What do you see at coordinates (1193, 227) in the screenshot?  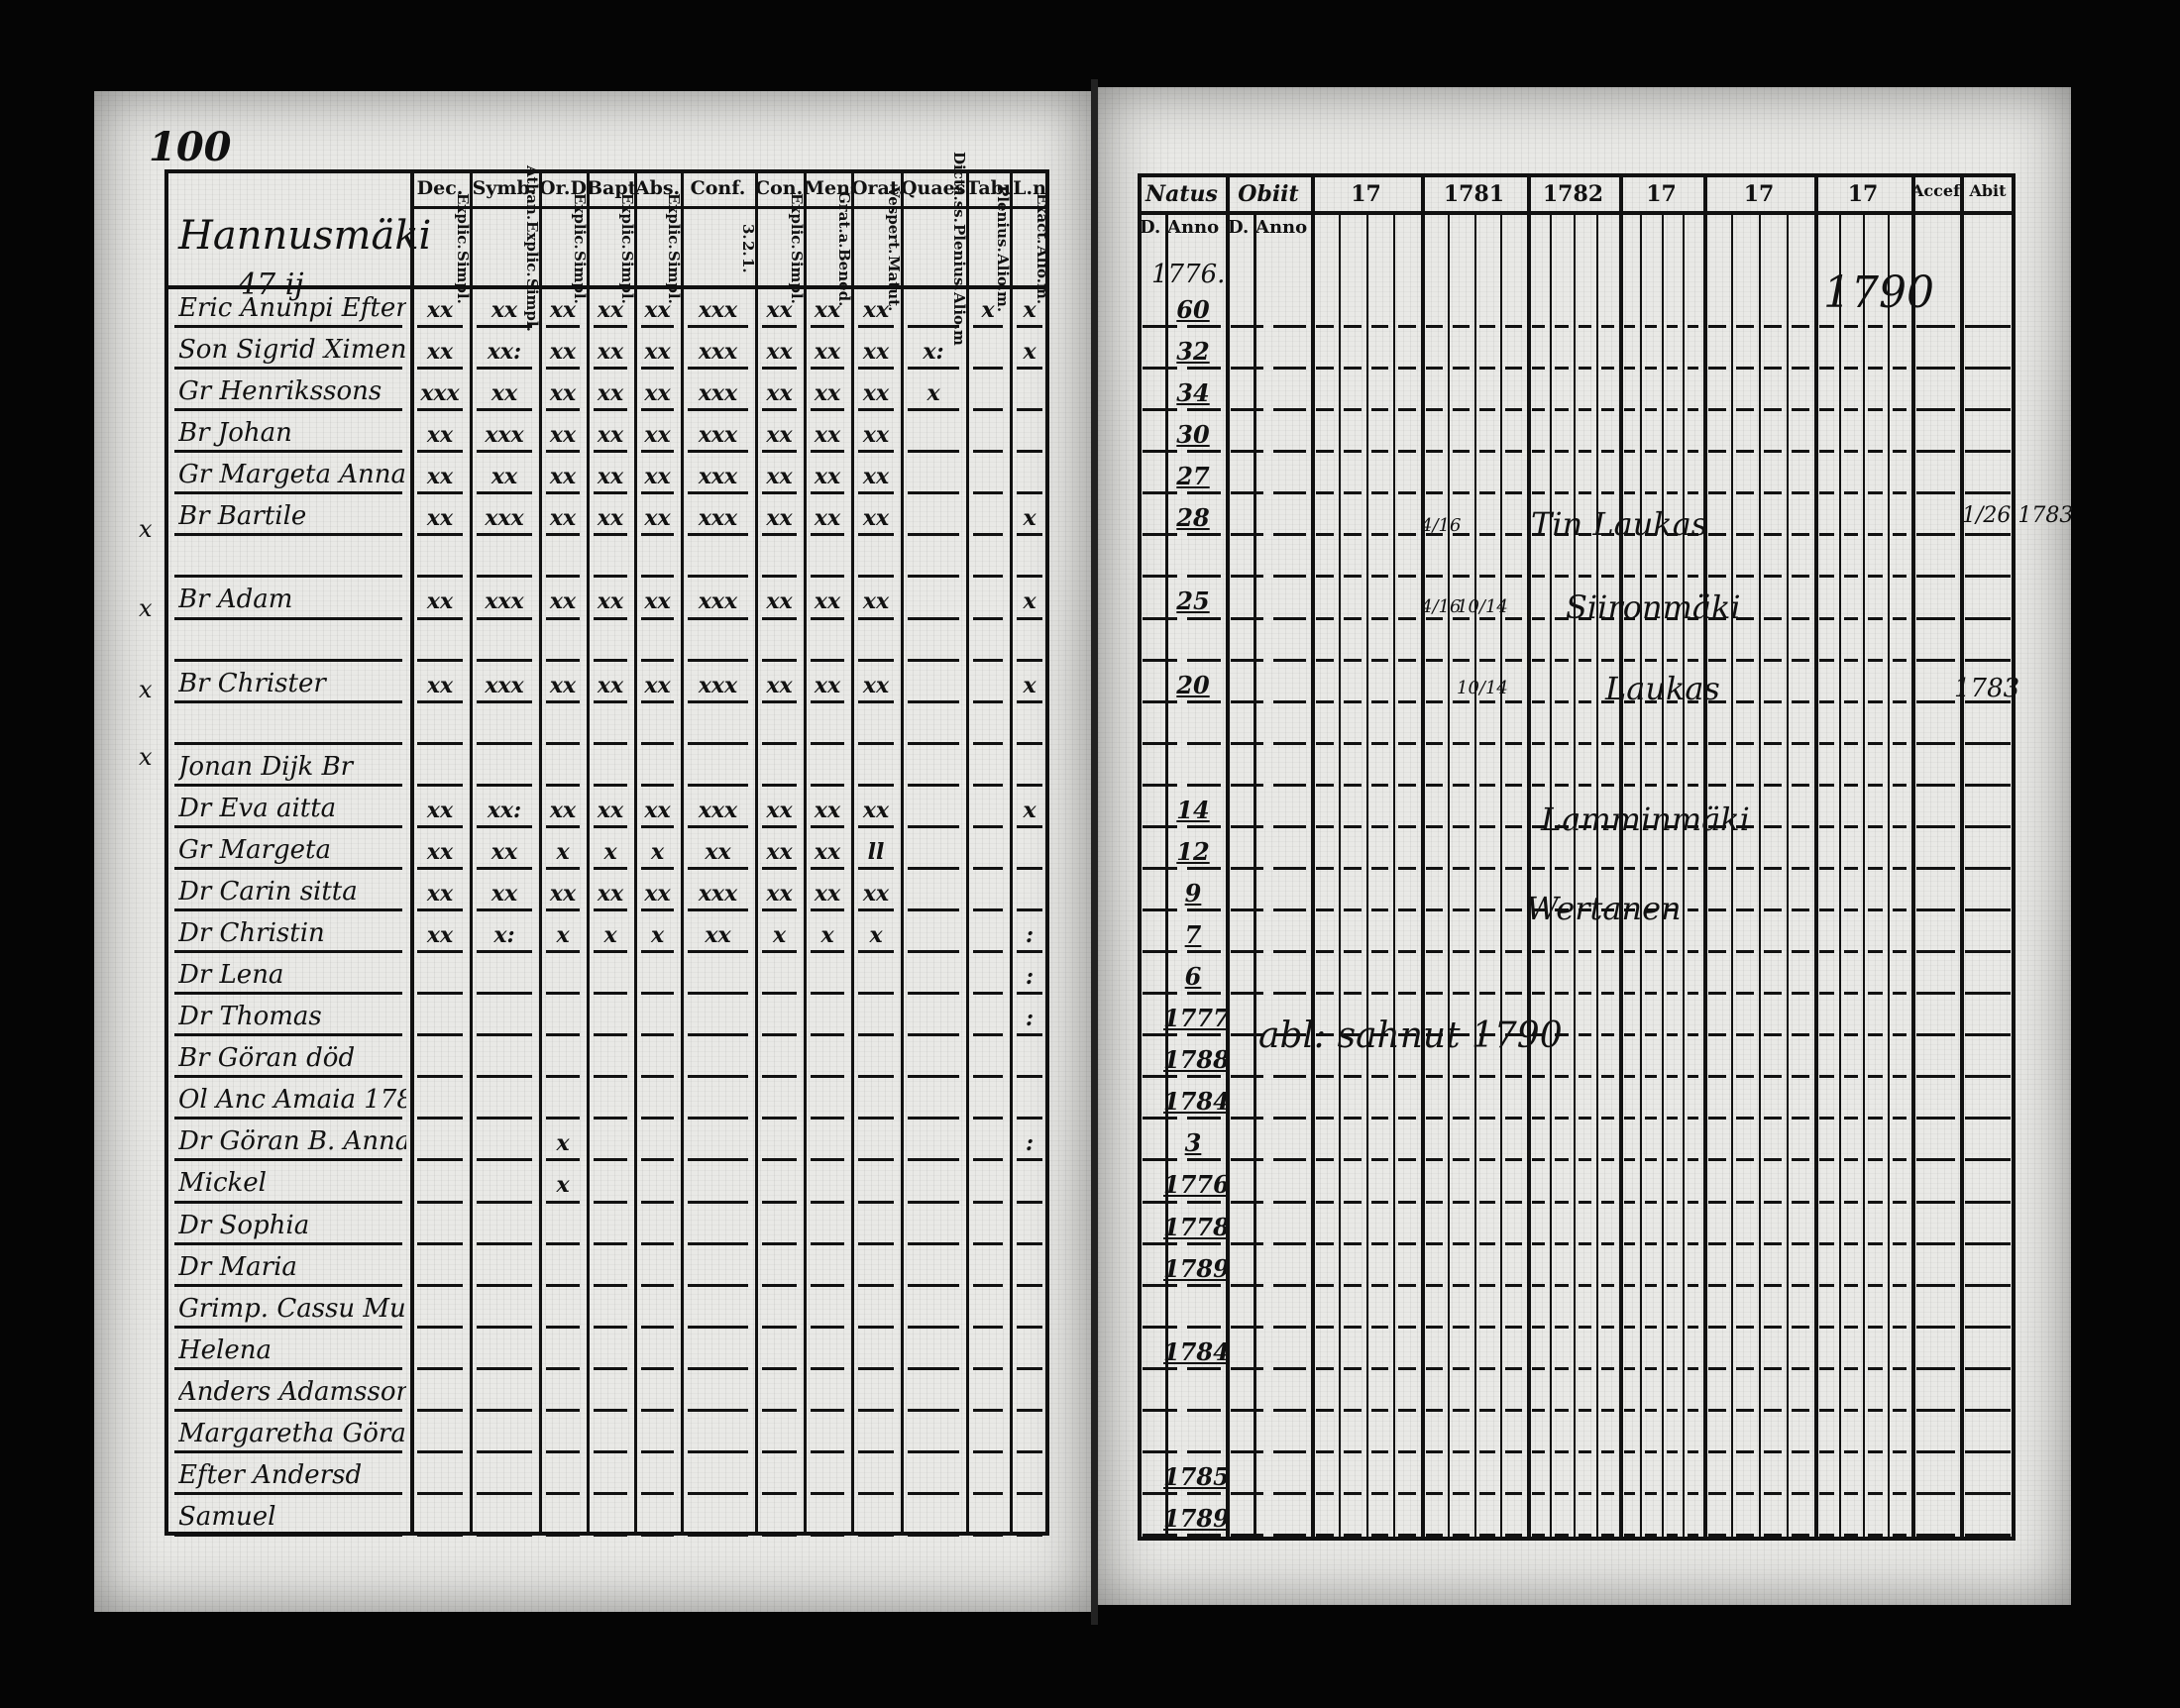 I see `column-subheader: Anno` at bounding box center [1193, 227].